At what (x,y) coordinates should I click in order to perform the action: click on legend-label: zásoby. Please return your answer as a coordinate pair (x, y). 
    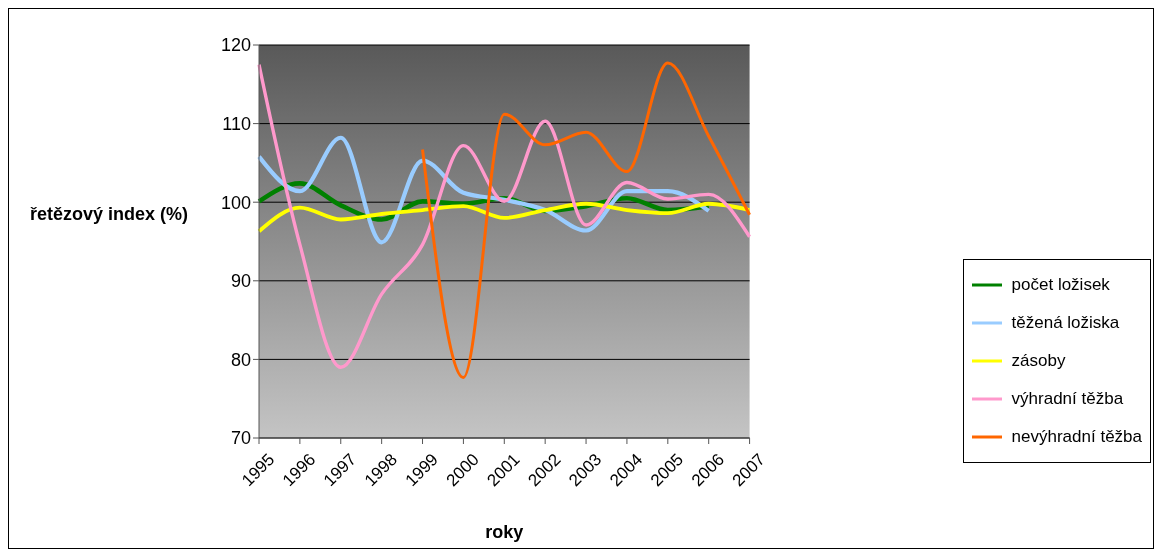
    Looking at the image, I should click on (1038, 361).